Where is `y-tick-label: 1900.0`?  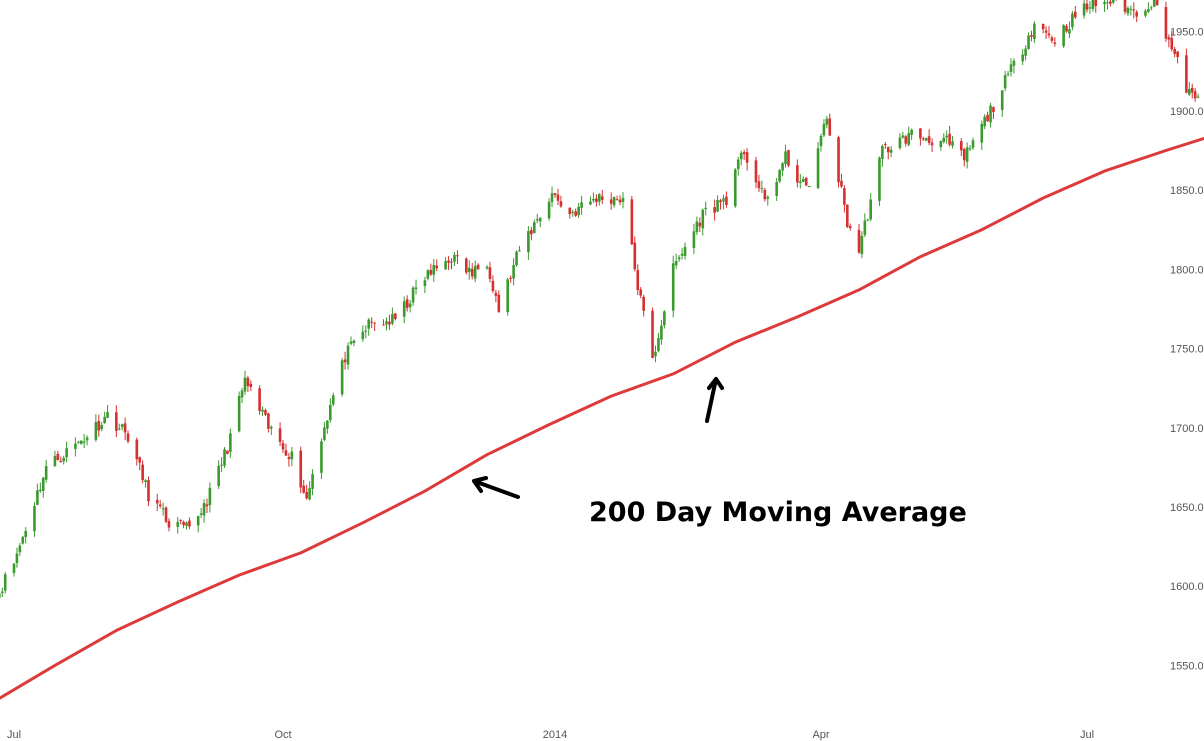 y-tick-label: 1900.0 is located at coordinates (1187, 112).